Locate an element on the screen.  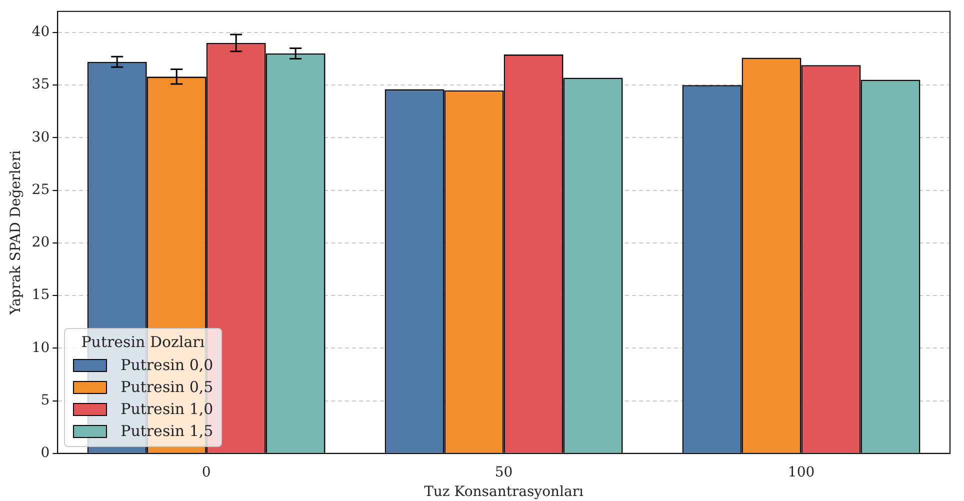
legend-label: Putresin 1,0 is located at coordinates (167, 409).